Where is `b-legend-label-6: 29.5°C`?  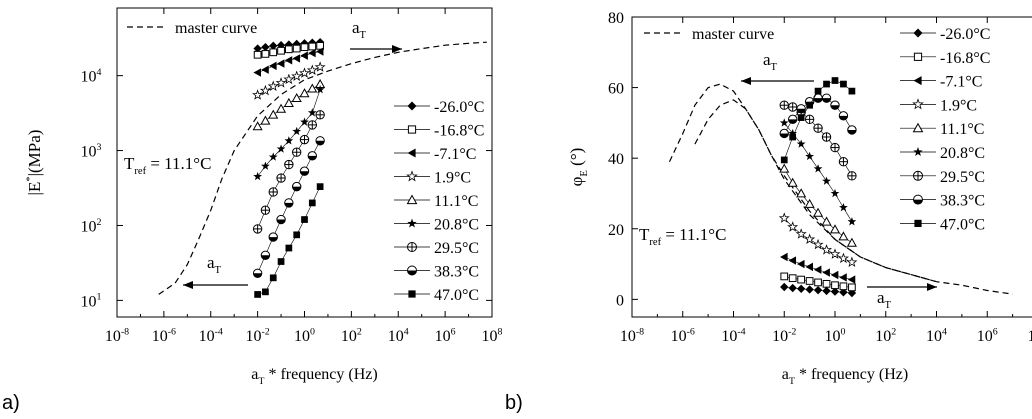 b-legend-label-6: 29.5°C is located at coordinates (962, 177).